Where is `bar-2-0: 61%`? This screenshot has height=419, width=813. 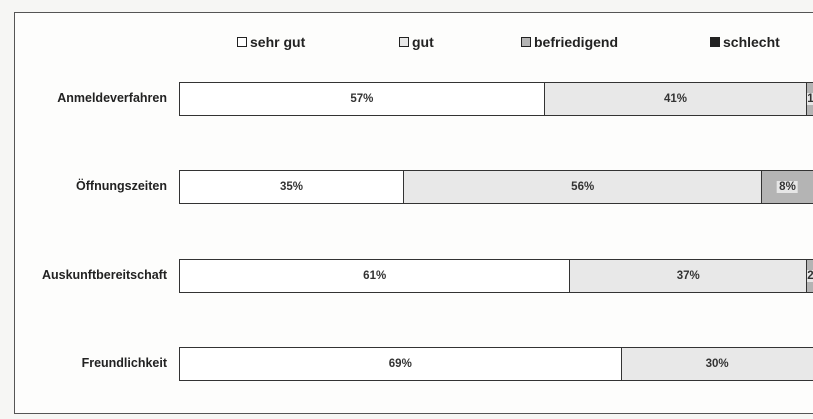 bar-2-0: 61% is located at coordinates (375, 276).